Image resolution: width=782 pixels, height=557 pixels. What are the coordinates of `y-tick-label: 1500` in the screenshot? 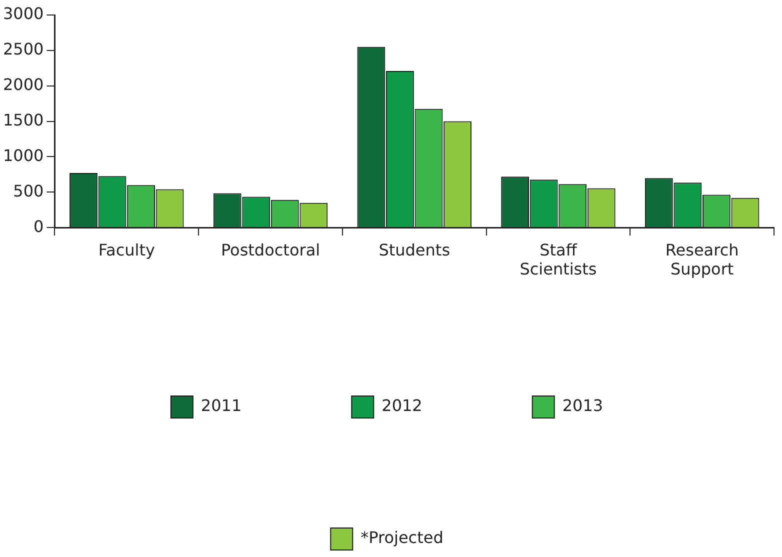 It's located at (23, 120).